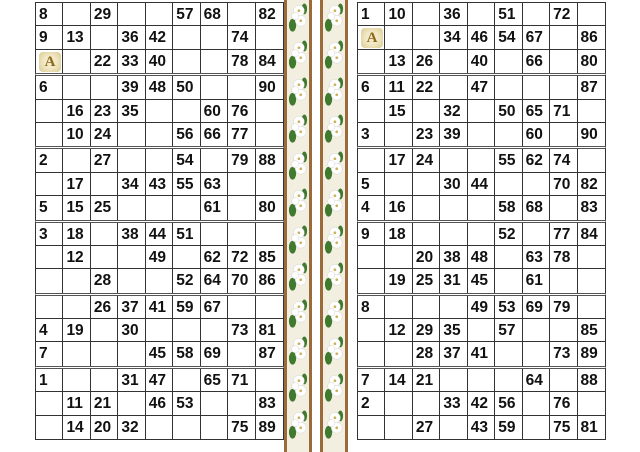 This screenshot has height=452, width=640. What do you see at coordinates (481, 329) in the screenshot?
I see `bingo-ticket: 8 49 53 69 79 12 29 35 57 85 28 37 41 73 89` at bounding box center [481, 329].